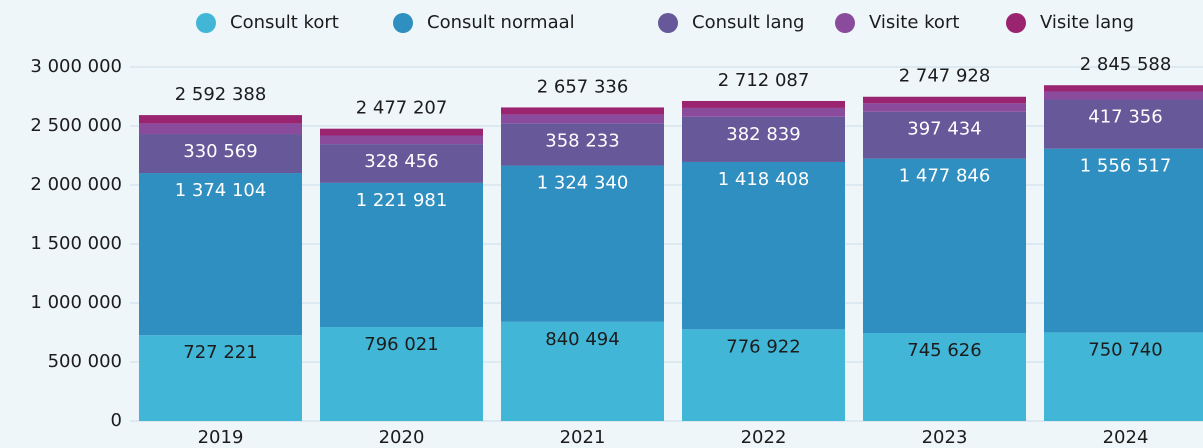 The width and height of the screenshot is (1203, 448). What do you see at coordinates (221, 190) in the screenshot?
I see `value-label: 1 374 104` at bounding box center [221, 190].